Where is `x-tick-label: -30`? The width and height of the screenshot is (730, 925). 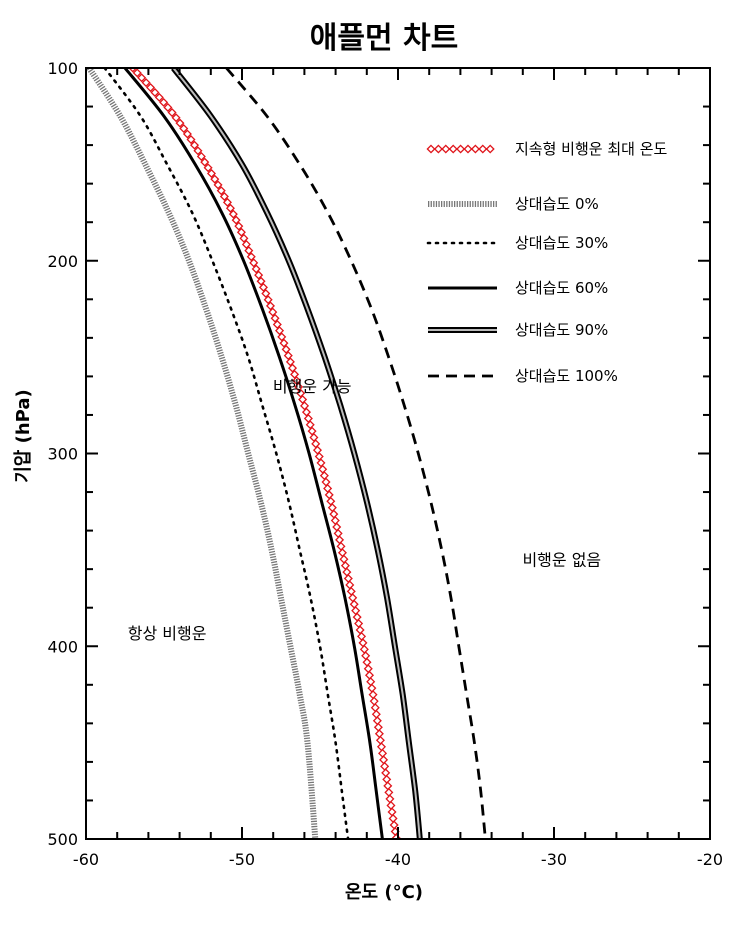 x-tick-label: -30 is located at coordinates (554, 859).